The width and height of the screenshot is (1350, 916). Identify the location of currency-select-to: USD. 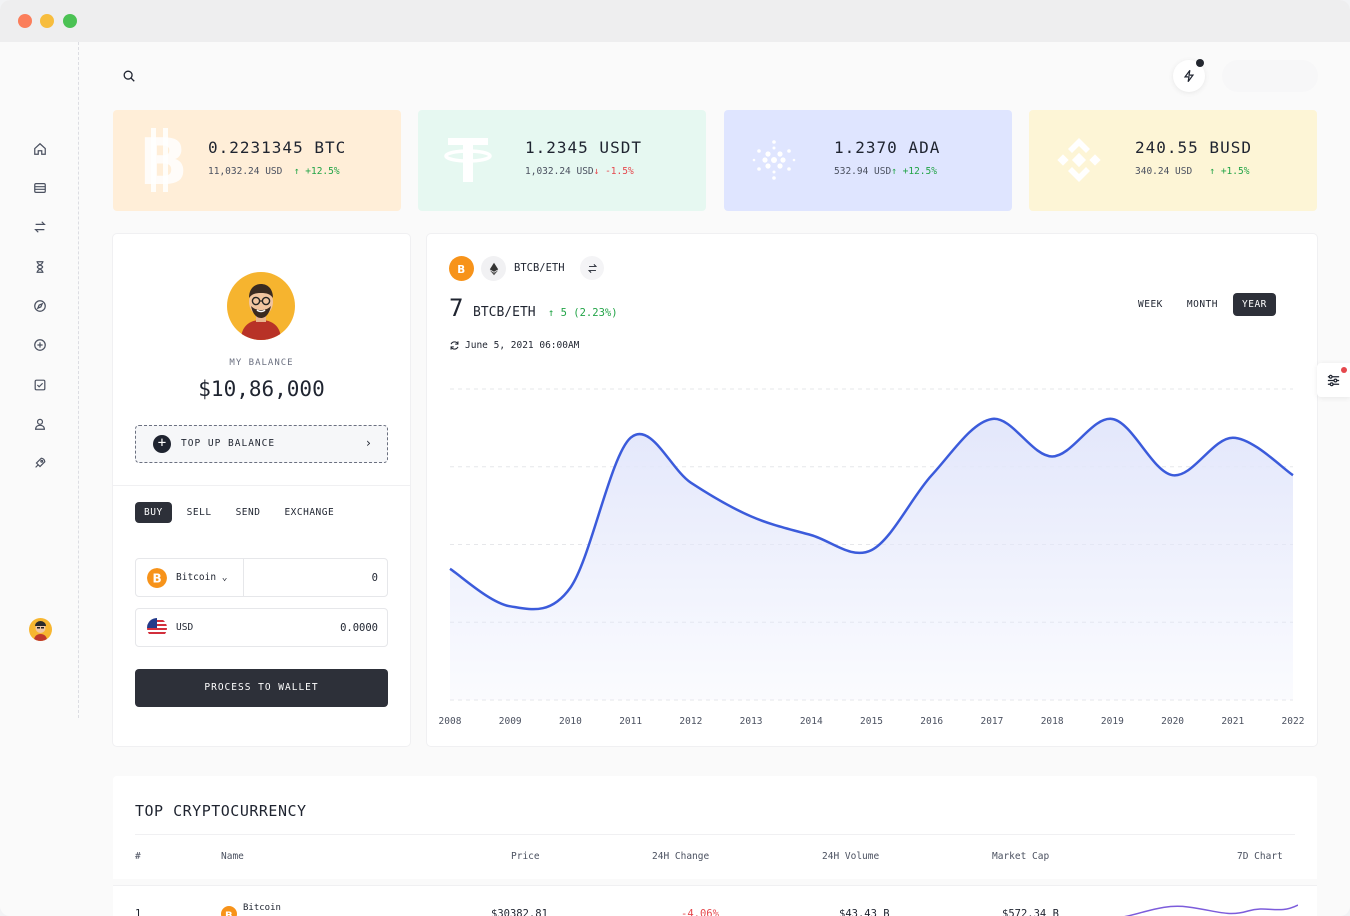
(190, 627).